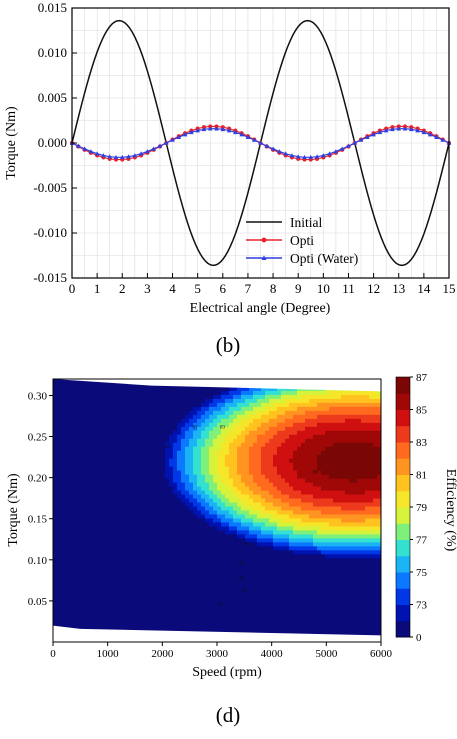 Image resolution: width=457 pixels, height=739 pixels. What do you see at coordinates (172, 288) in the screenshot?
I see `x-tick-label: 4` at bounding box center [172, 288].